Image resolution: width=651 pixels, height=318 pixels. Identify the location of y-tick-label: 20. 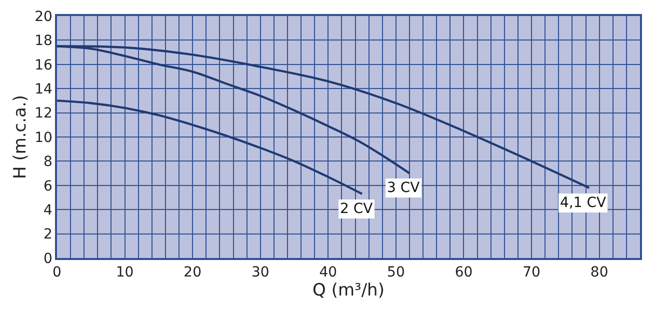
(43, 16).